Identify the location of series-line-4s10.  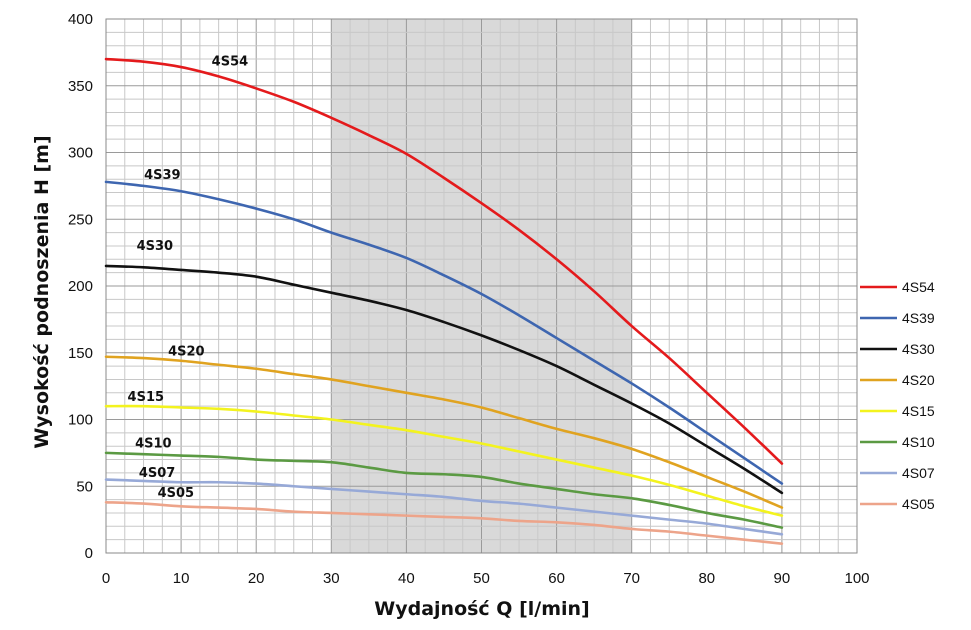
(444, 490).